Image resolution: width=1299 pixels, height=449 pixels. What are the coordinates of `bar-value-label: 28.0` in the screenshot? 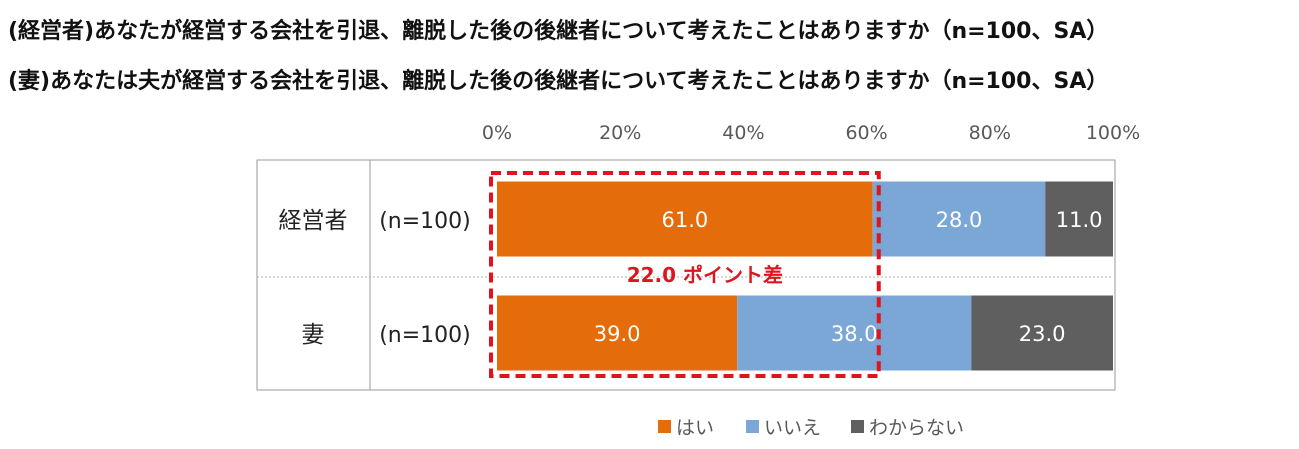 It's located at (959, 220).